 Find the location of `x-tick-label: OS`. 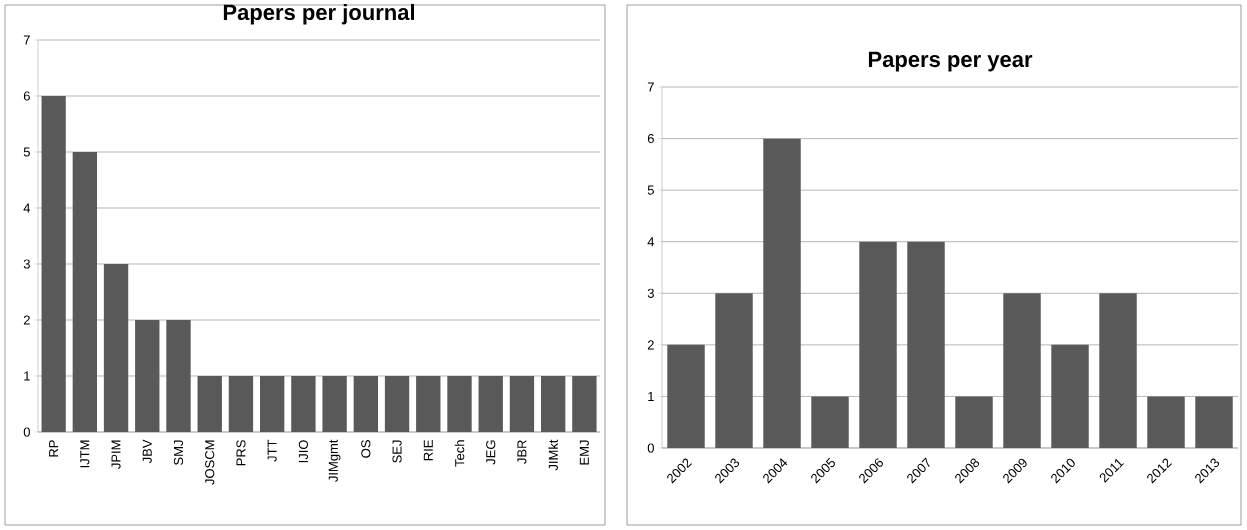

x-tick-label: OS is located at coordinates (366, 449).